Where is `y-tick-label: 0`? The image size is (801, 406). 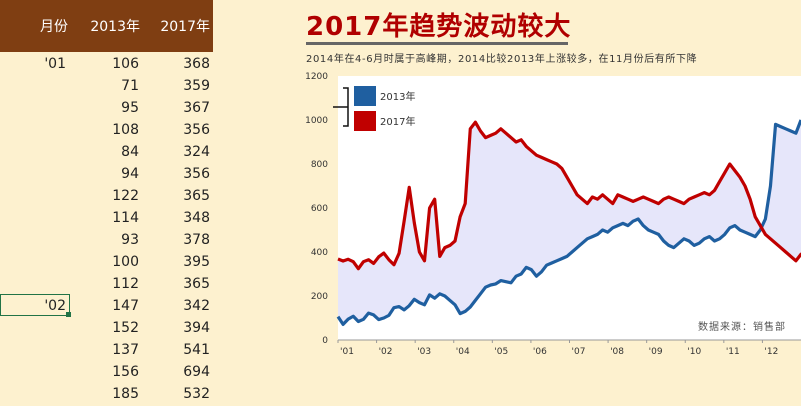
y-tick-label: 0 is located at coordinates (325, 341).